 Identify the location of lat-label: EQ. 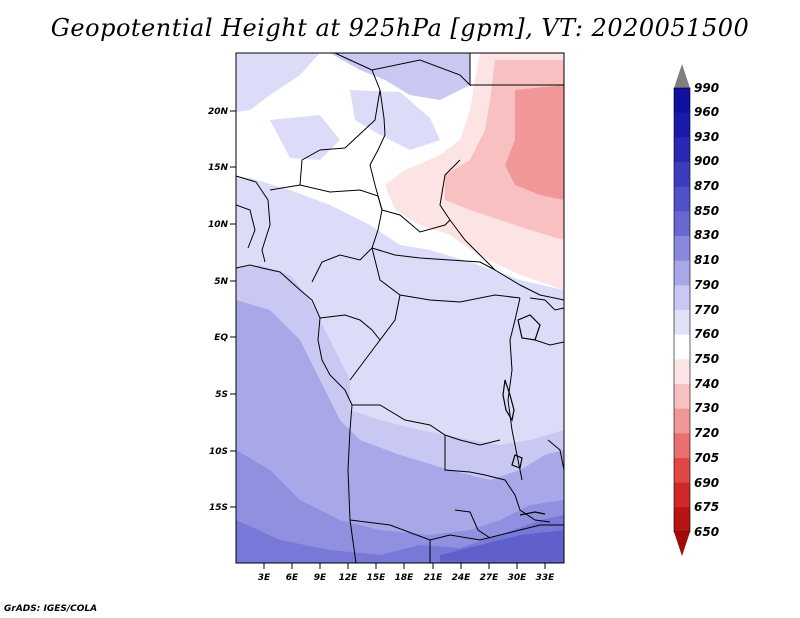
(221, 338).